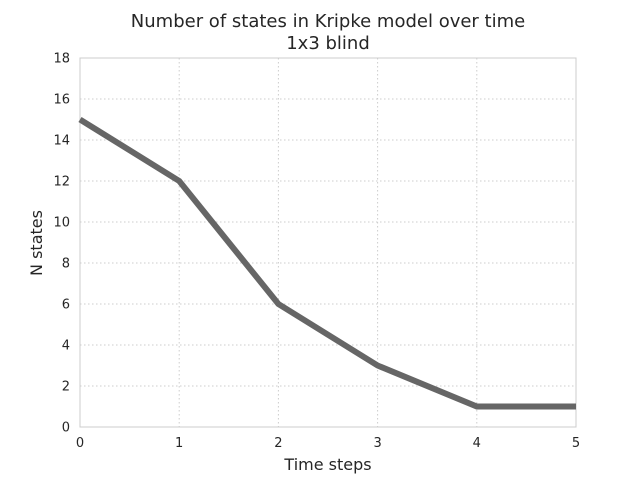  What do you see at coordinates (328, 443) in the screenshot?
I see `x-tick-labels: 0 1 2 3 4 5` at bounding box center [328, 443].